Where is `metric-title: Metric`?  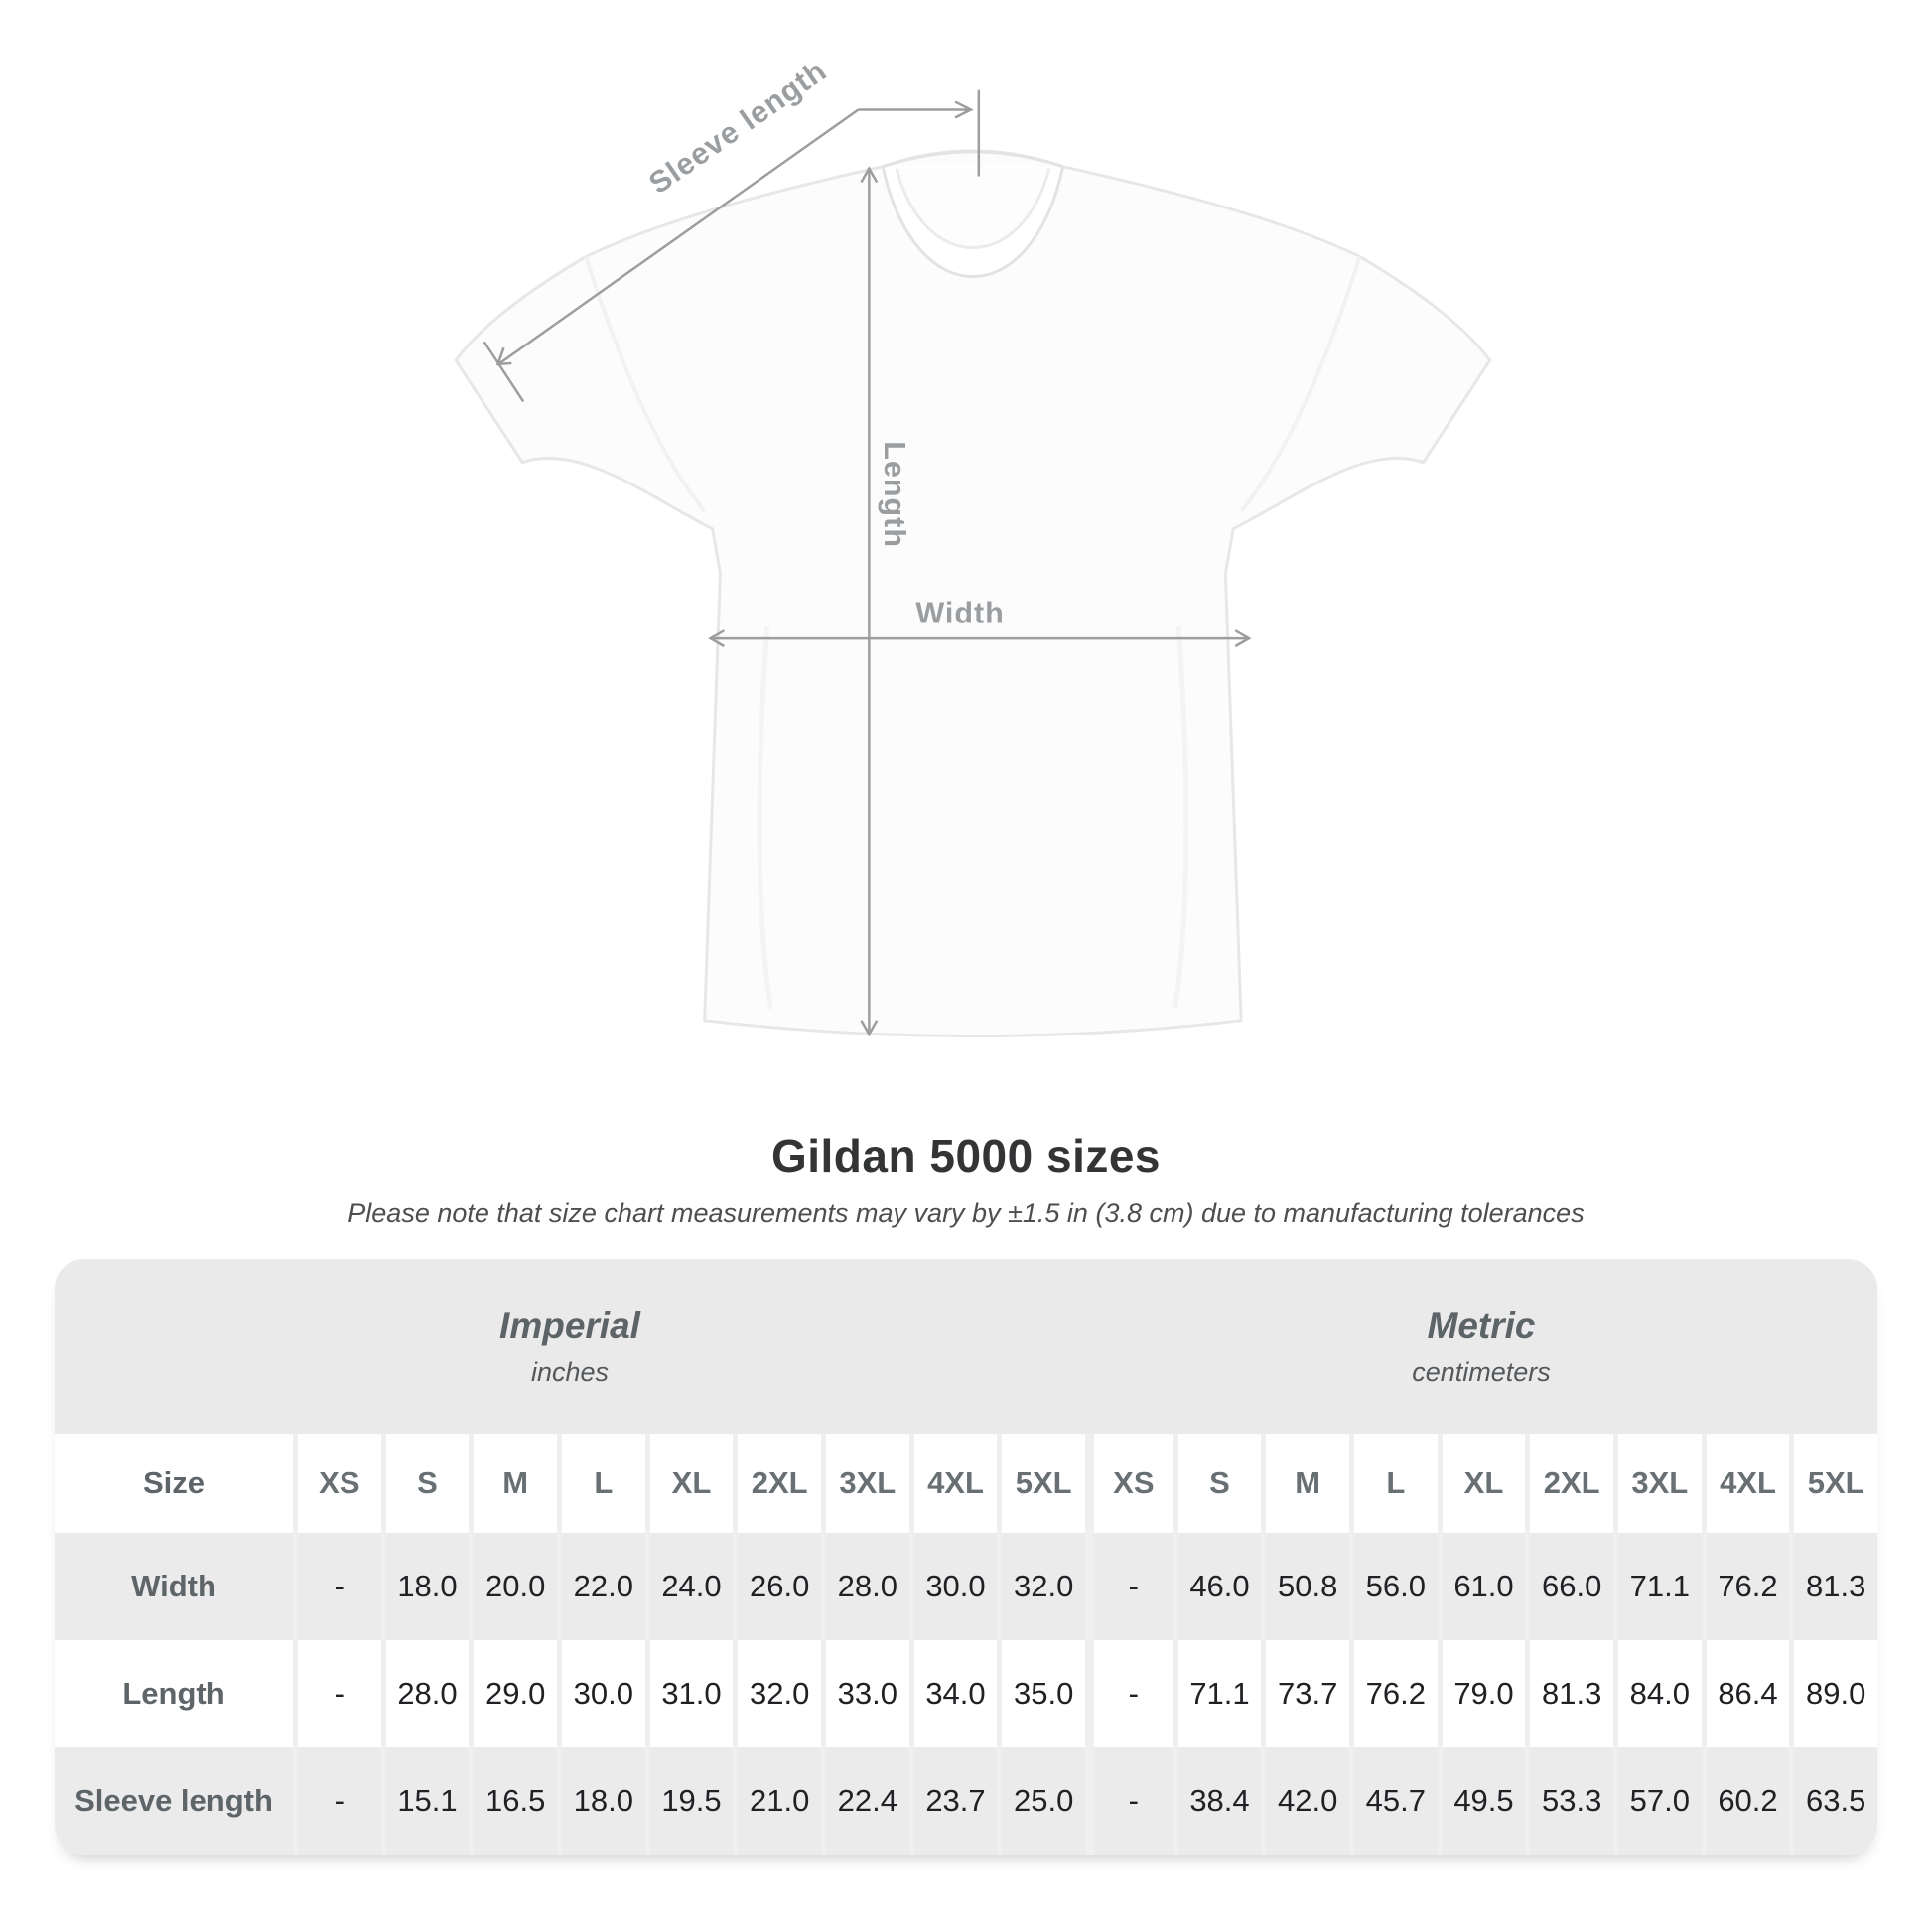
metric-title: Metric is located at coordinates (1481, 1326).